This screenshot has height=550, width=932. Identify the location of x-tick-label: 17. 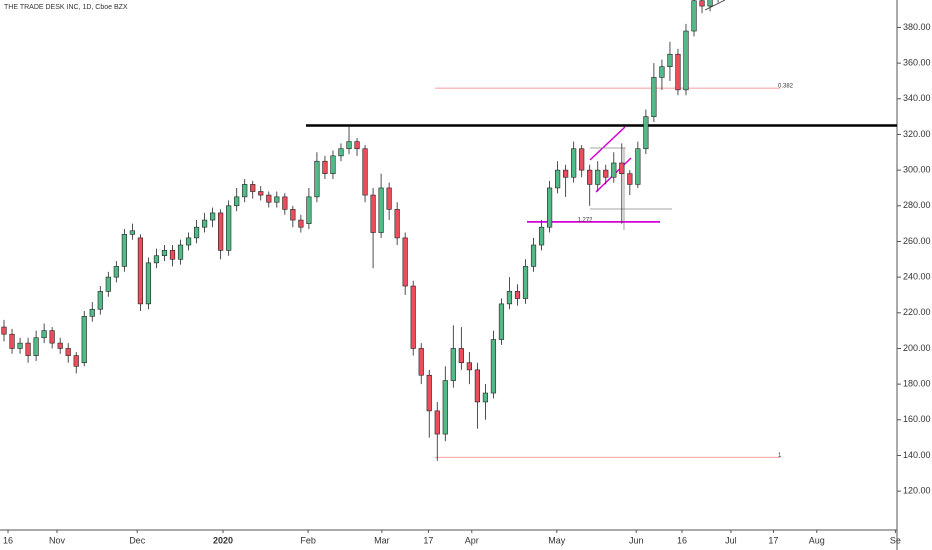
(773, 540).